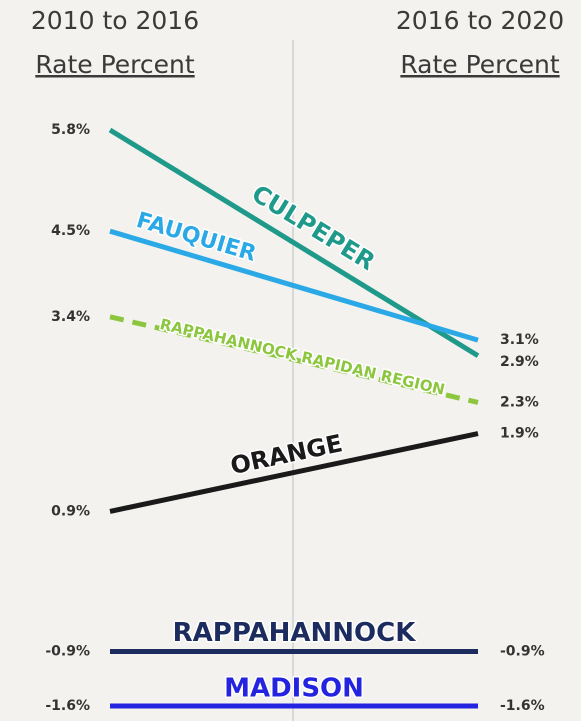 The height and width of the screenshot is (721, 581). What do you see at coordinates (522, 652) in the screenshot?
I see `right-value-label: -0.9%` at bounding box center [522, 652].